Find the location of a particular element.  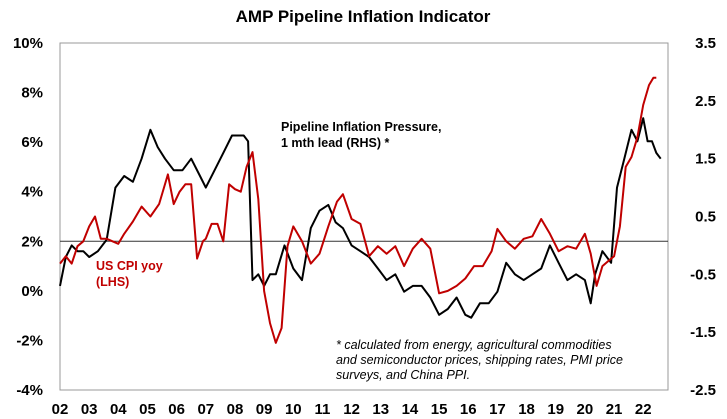

x-axis-tick-label: 12 is located at coordinates (351, 409).